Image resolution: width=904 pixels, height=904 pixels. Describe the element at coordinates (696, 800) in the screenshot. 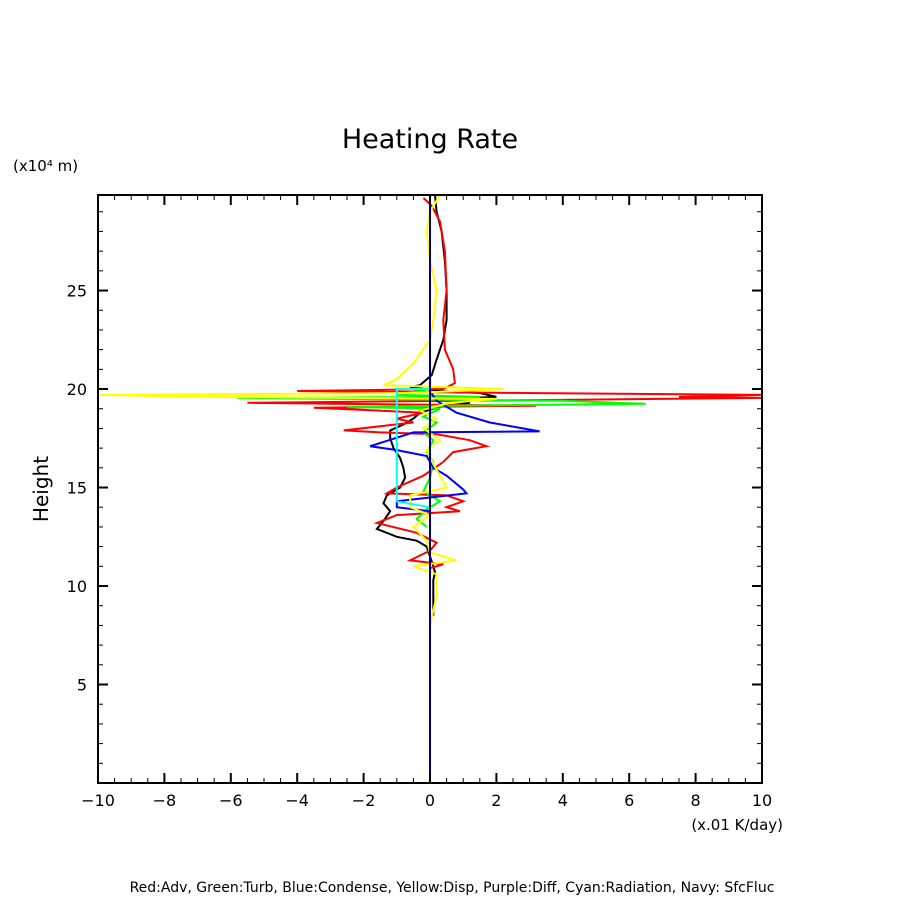

I see `x-tick-label: 8` at that location.